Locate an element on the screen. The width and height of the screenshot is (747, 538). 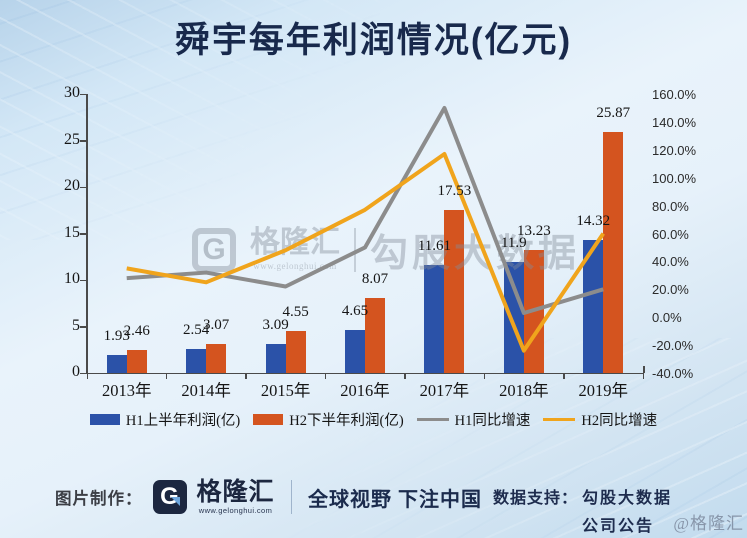
made-by-label: 图片制作： is located at coordinates (99, 499).